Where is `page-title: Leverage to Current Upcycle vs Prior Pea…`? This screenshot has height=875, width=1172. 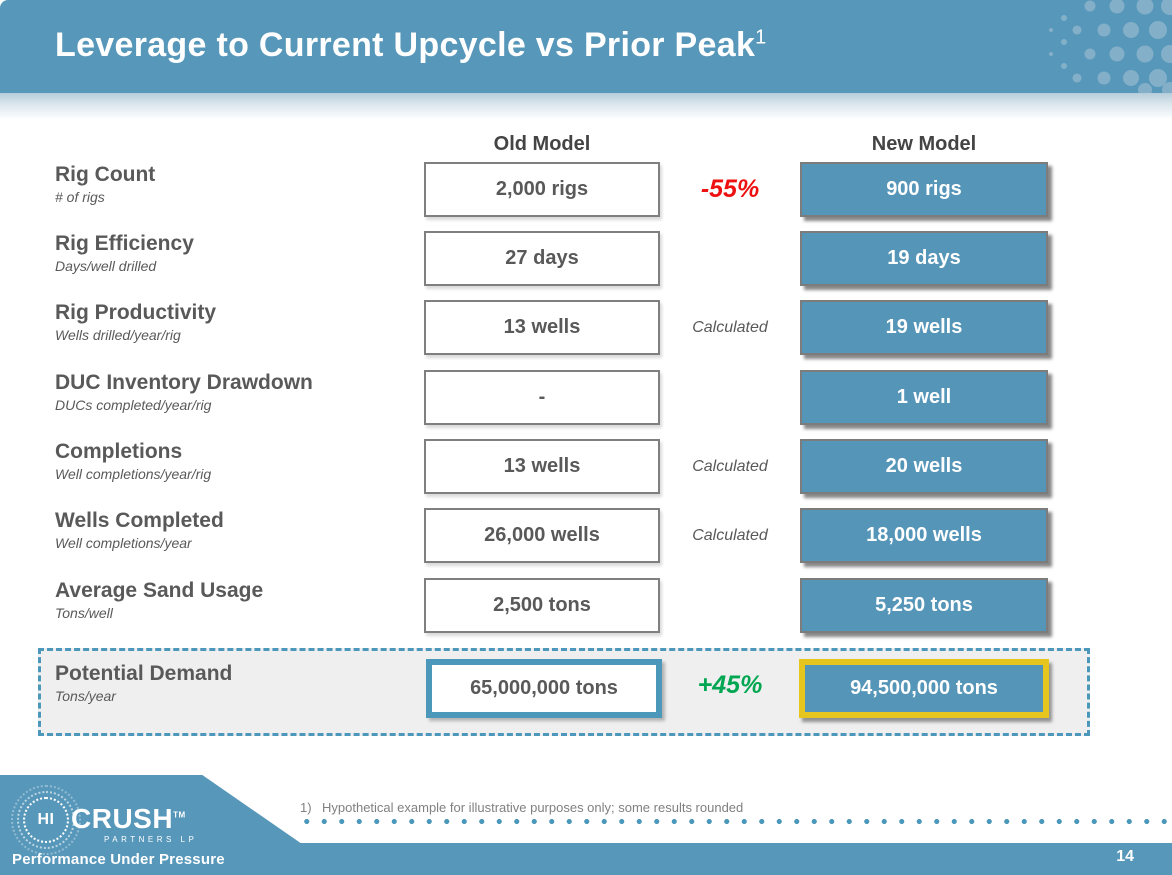
page-title: Leverage to Current Upcycle vs Prior Pea… is located at coordinates (411, 45).